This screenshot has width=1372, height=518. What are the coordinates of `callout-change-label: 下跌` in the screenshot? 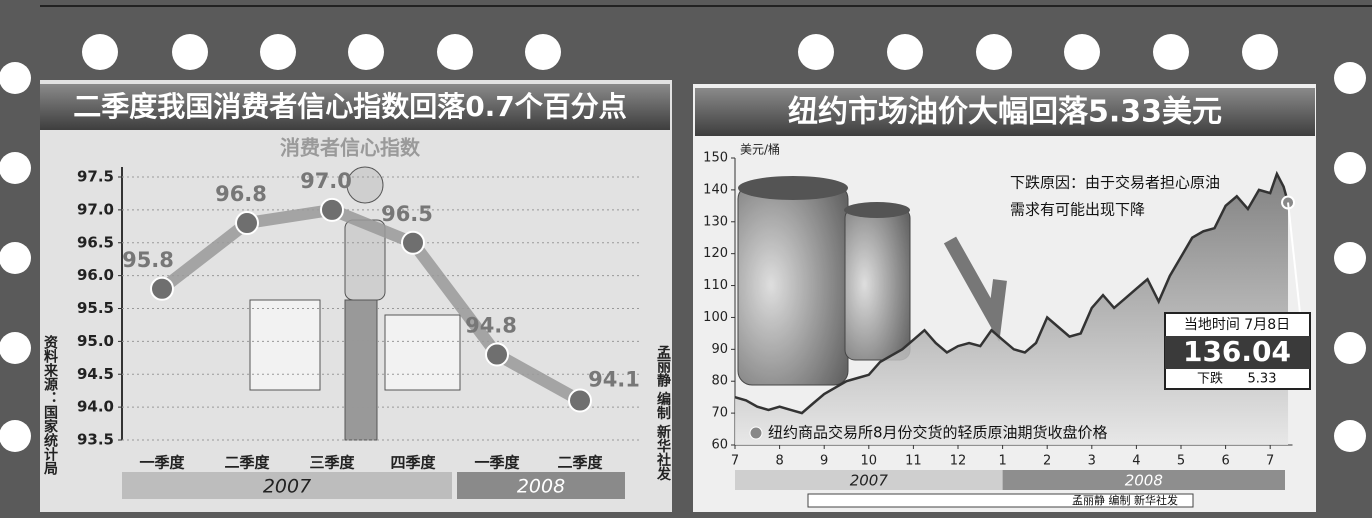 It's located at (1210, 379).